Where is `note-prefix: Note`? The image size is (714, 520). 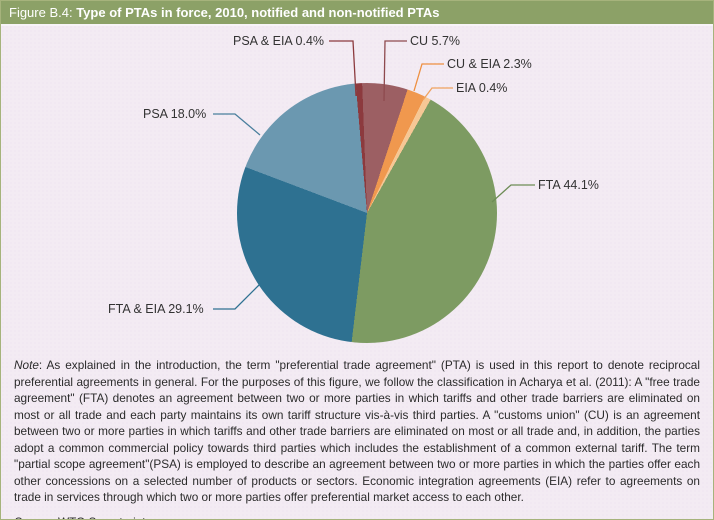 note-prefix: Note is located at coordinates (26, 365).